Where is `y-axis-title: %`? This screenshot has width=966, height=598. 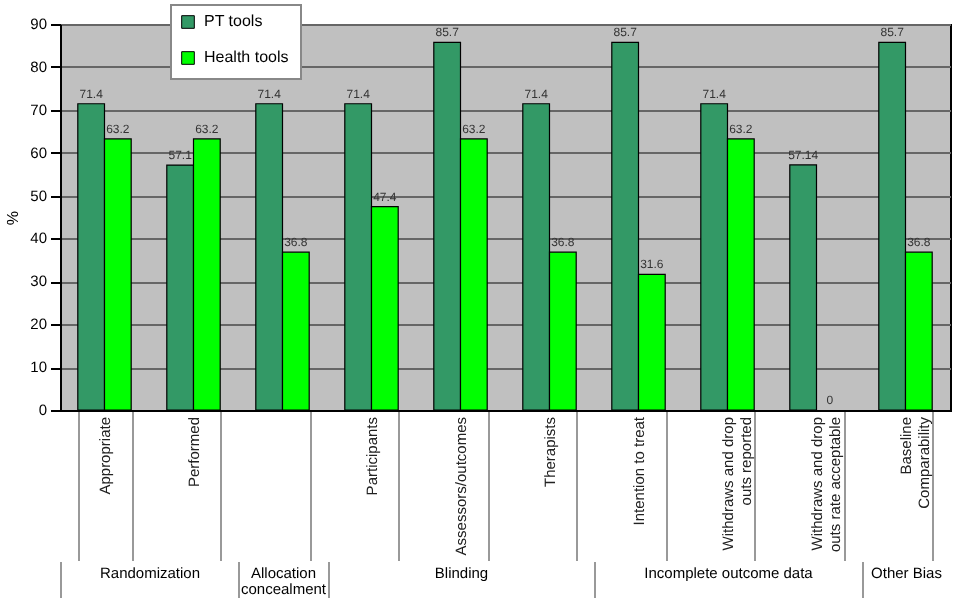 y-axis-title: % is located at coordinates (13, 218).